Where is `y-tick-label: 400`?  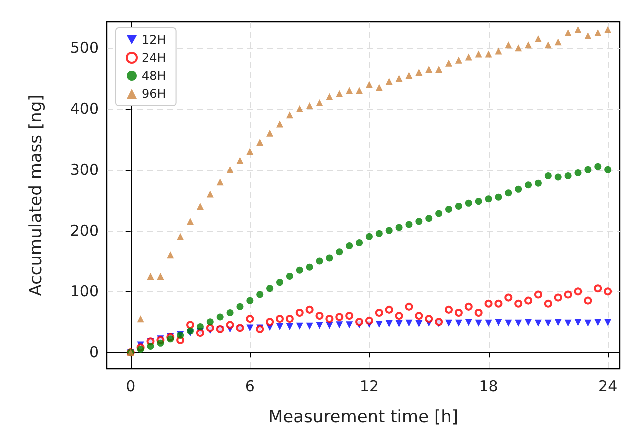
y-tick-label: 400 is located at coordinates (84, 109).